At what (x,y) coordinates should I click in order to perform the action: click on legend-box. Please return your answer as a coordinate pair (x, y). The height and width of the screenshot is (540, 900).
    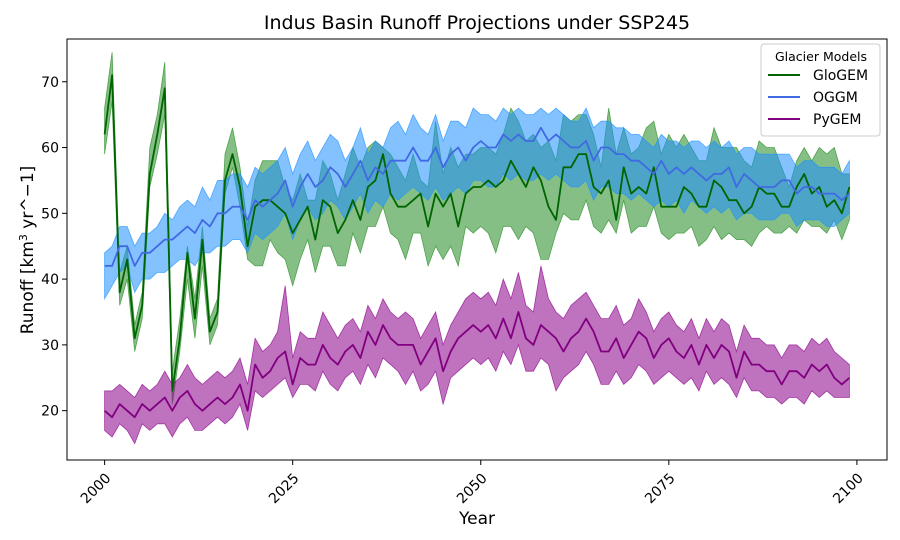
    Looking at the image, I should click on (820, 90).